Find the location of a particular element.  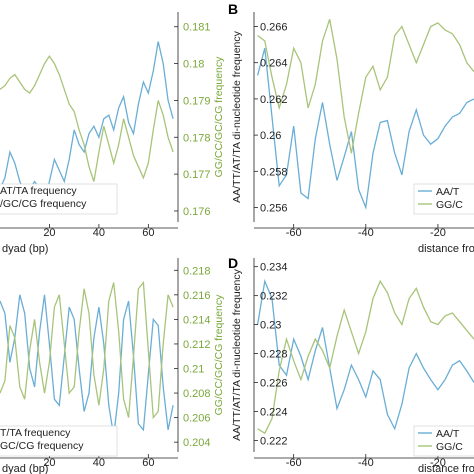

y-left-tick-label: 0.232 is located at coordinates (274, 297).